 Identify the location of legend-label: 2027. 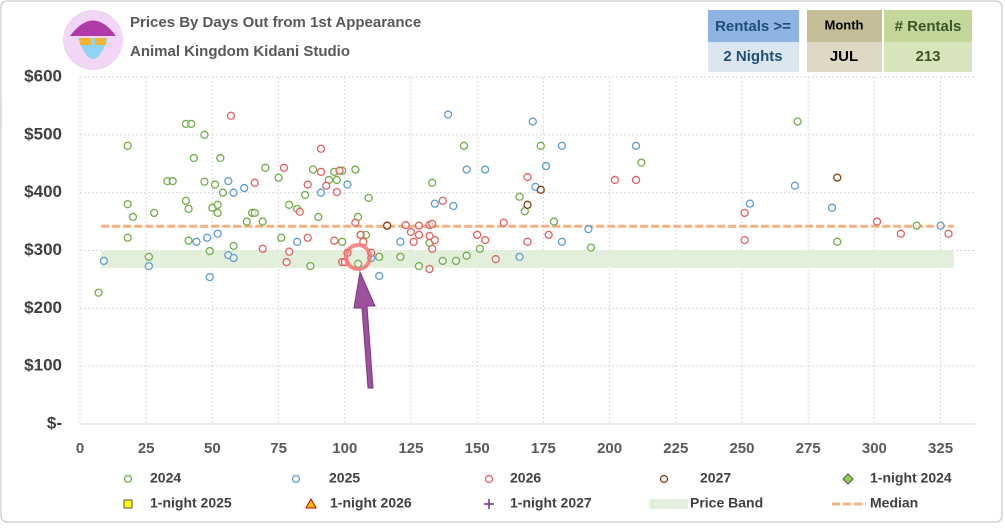
(715, 478).